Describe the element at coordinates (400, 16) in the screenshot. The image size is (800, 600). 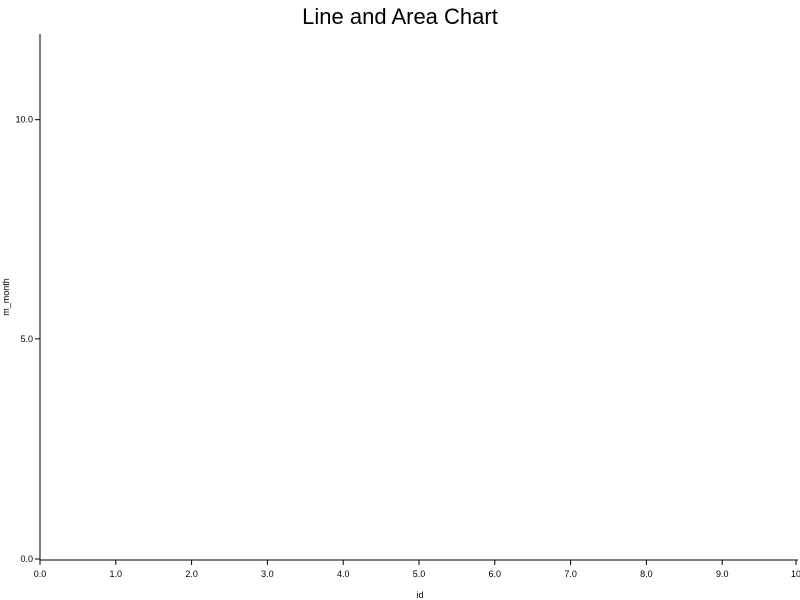
I see `chart-title: Line and Area Chart` at that location.